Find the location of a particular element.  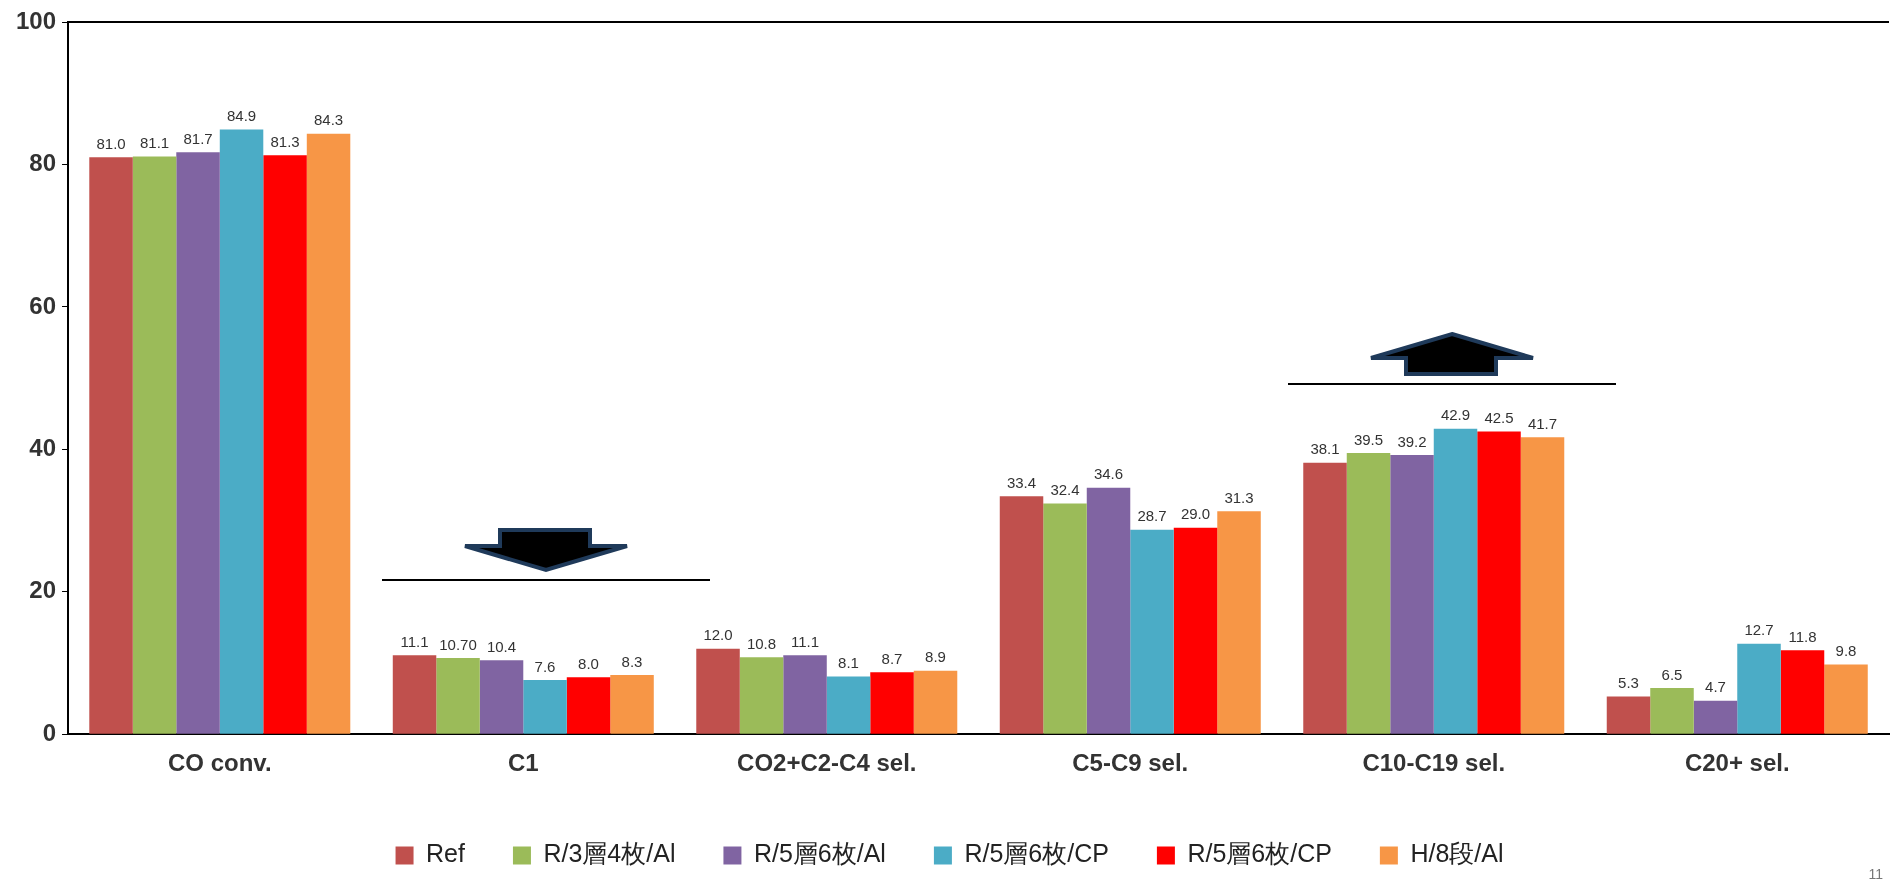

data-label: 84.9 is located at coordinates (241, 116).